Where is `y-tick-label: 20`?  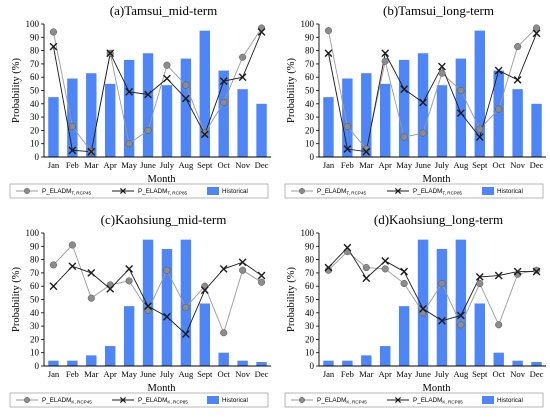
y-tick-label: 20 is located at coordinates (35, 339).